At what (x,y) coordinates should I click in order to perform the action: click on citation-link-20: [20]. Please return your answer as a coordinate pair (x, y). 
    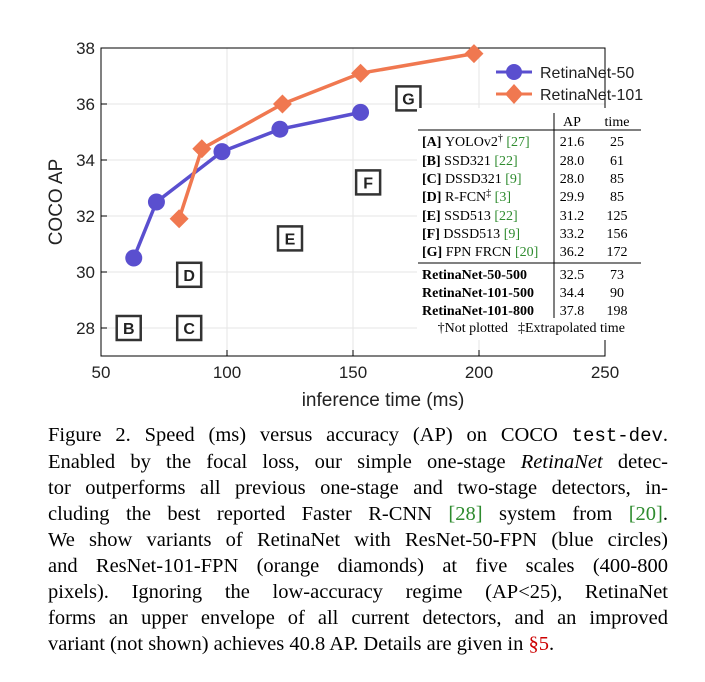
    Looking at the image, I should click on (645, 514).